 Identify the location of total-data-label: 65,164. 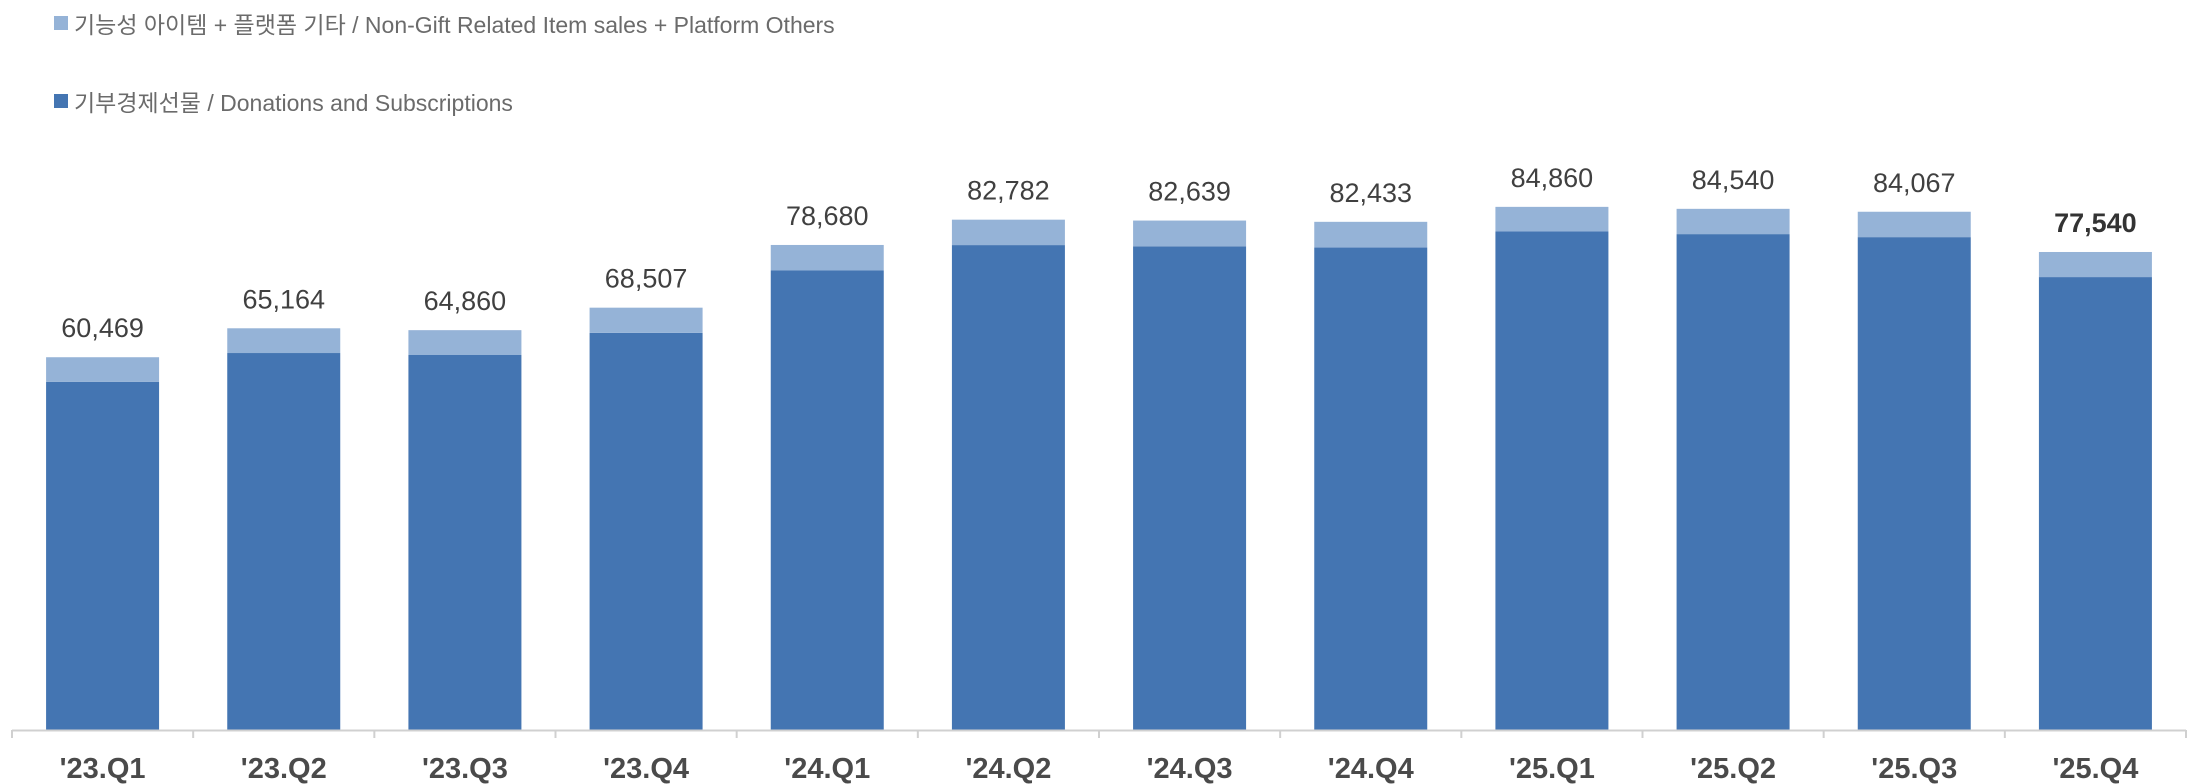
(283, 299).